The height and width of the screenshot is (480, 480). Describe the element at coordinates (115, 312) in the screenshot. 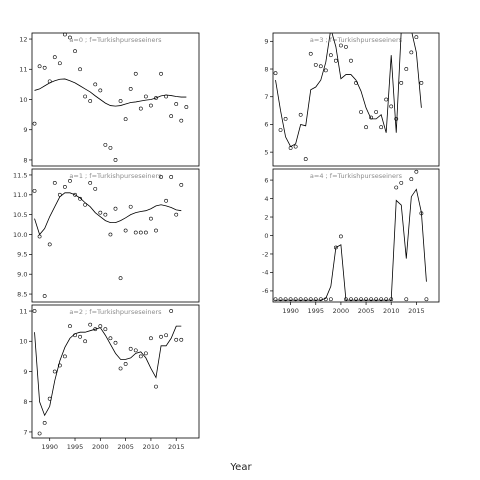

I see `panel-title: a=2 ; f=Turkishpurseseiners` at that location.